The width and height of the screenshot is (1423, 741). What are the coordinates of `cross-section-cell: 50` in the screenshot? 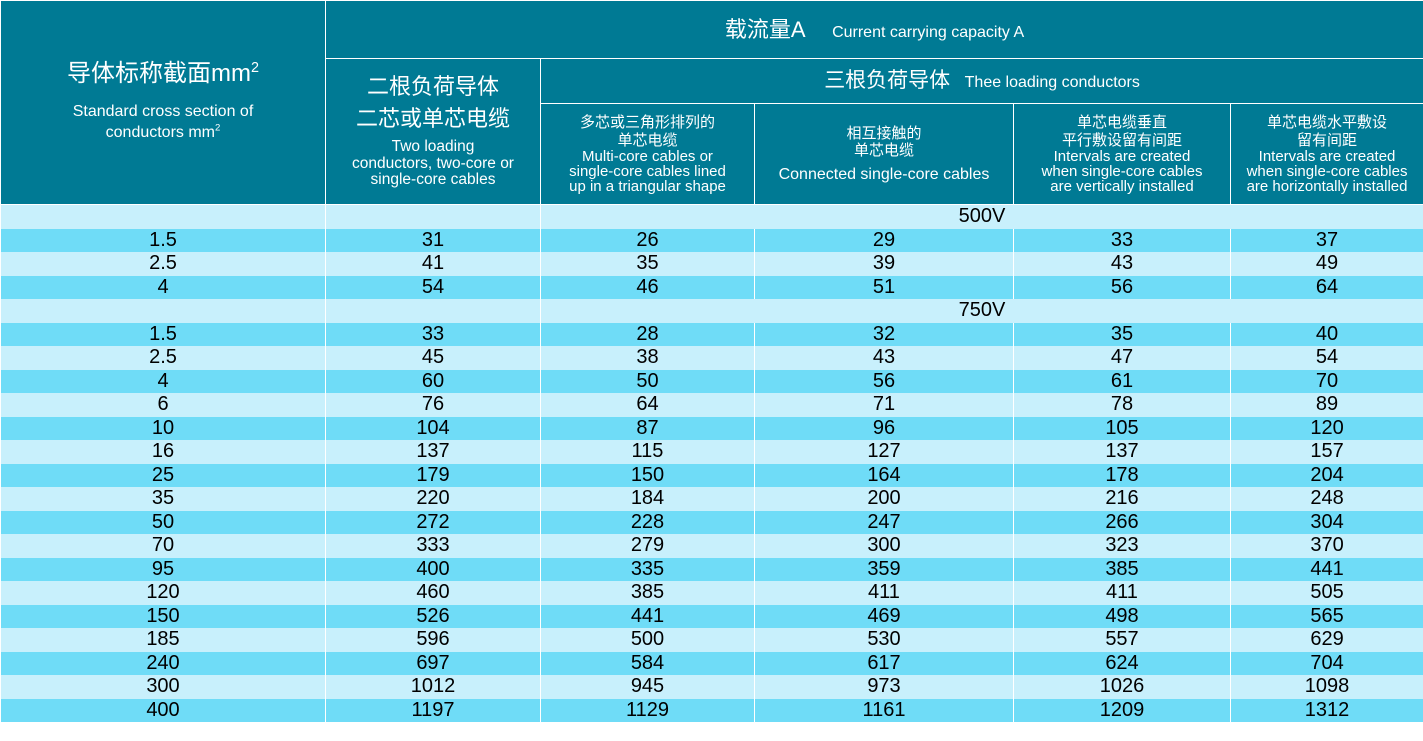 It's located at (163, 522).